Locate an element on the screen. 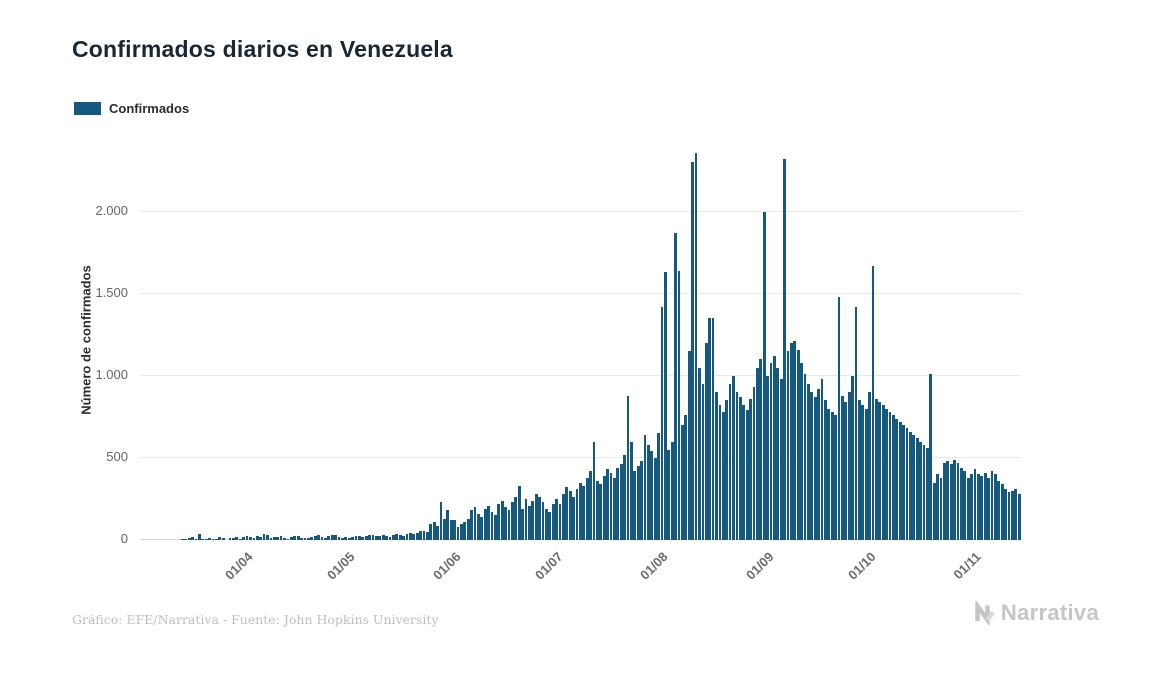  legend-item-confirmados: Confirmados is located at coordinates (131, 108).